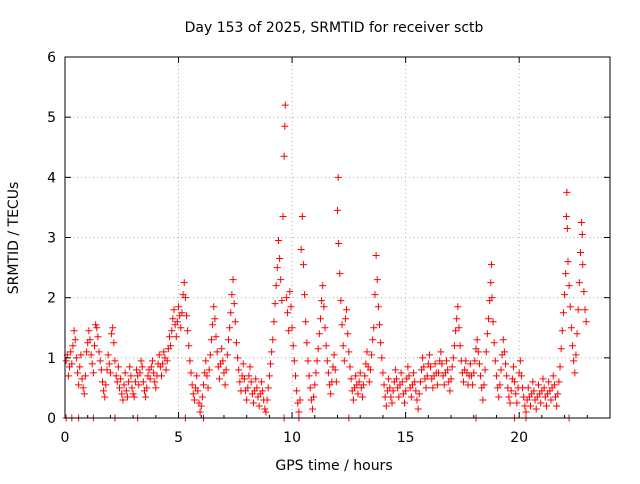  I want to click on x-axis-label: GPS time / hours, so click(333, 466).